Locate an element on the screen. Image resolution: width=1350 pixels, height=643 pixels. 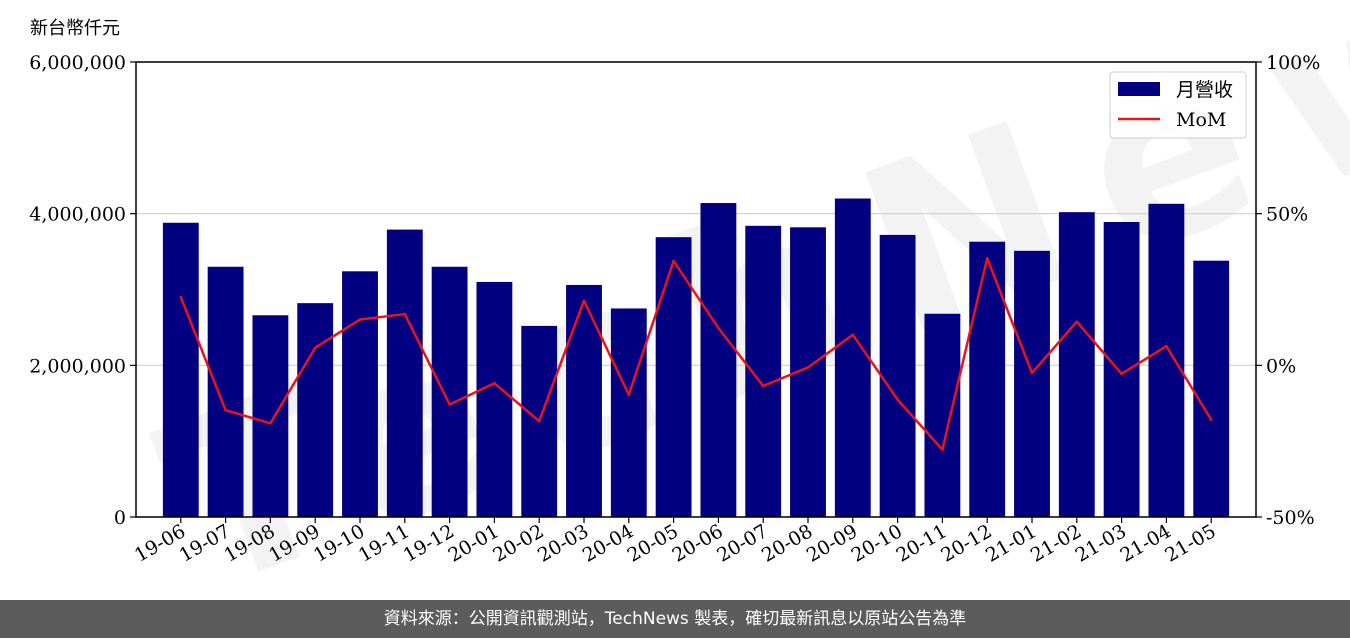
x-tick-label: 19-06 is located at coordinates (160, 543).